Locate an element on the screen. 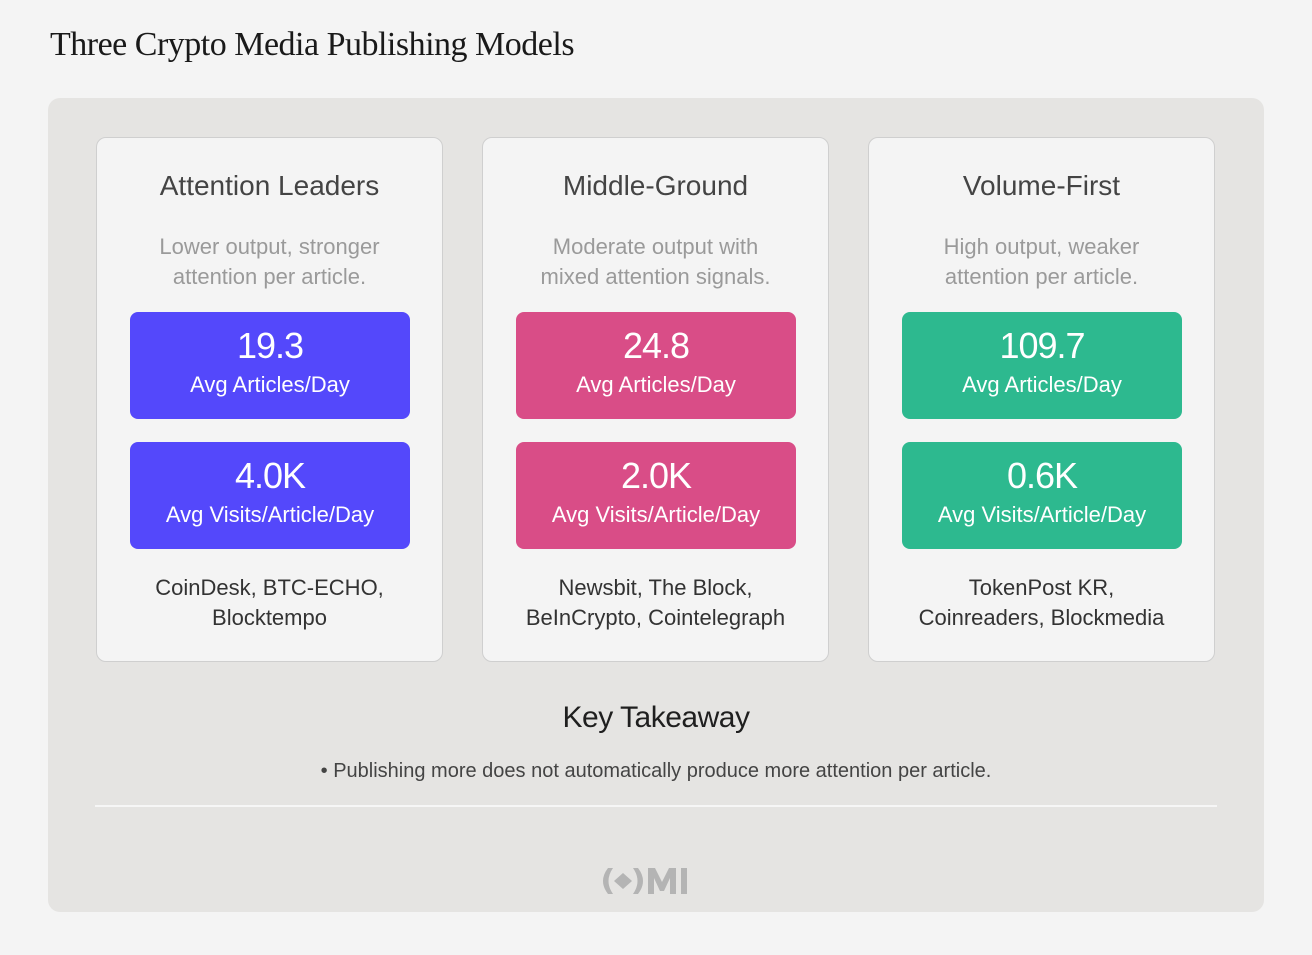 The image size is (1312, 955). divider is located at coordinates (656, 806).